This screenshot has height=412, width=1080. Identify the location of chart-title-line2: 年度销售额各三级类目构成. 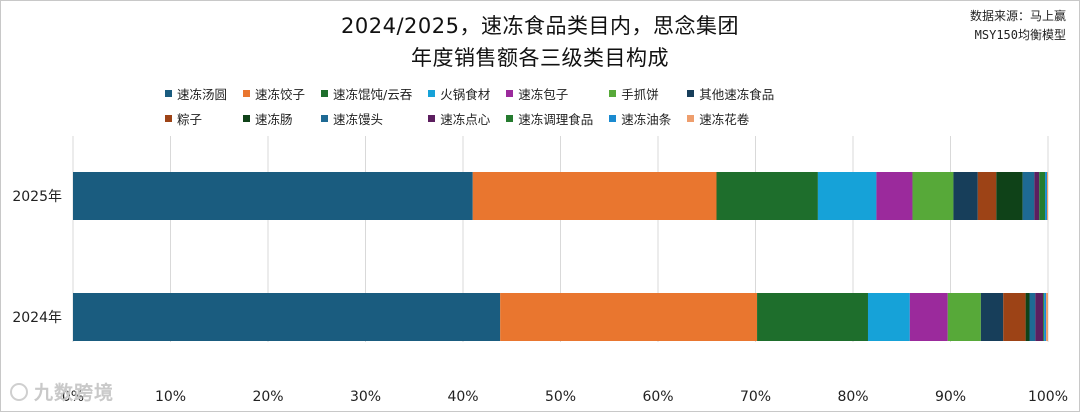
(540, 58).